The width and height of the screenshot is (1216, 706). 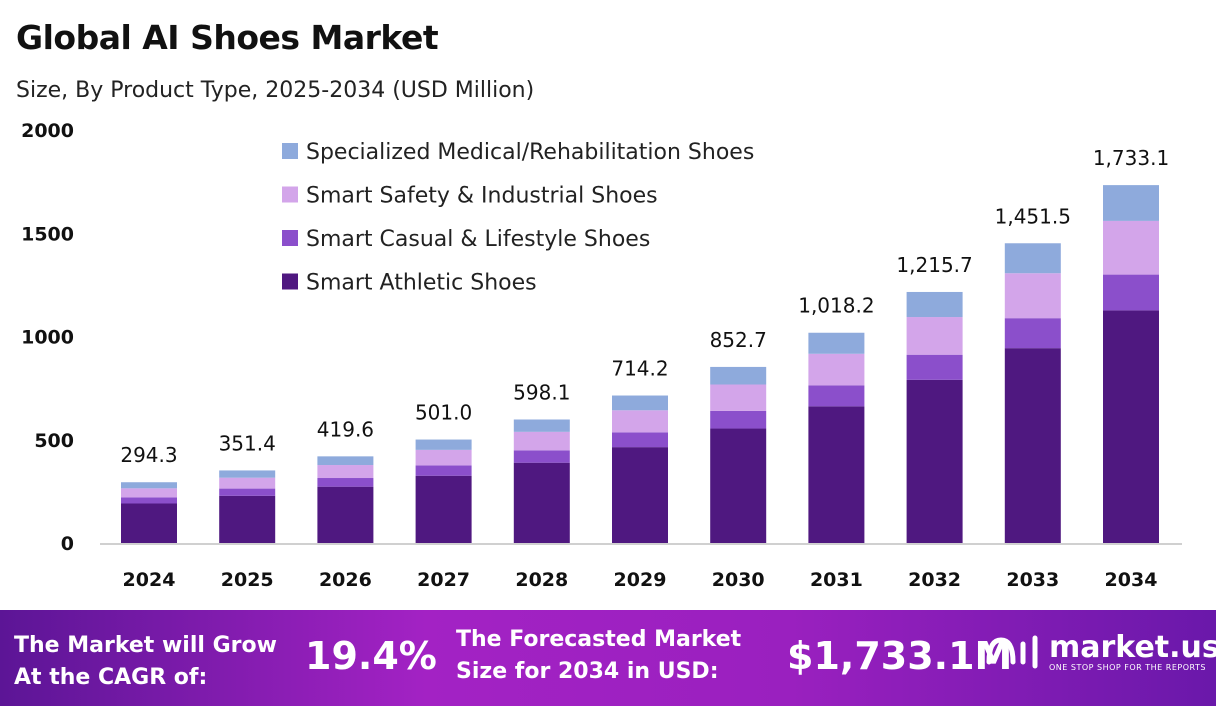 What do you see at coordinates (639, 369) in the screenshot?
I see `bar-total-label: 714.2` at bounding box center [639, 369].